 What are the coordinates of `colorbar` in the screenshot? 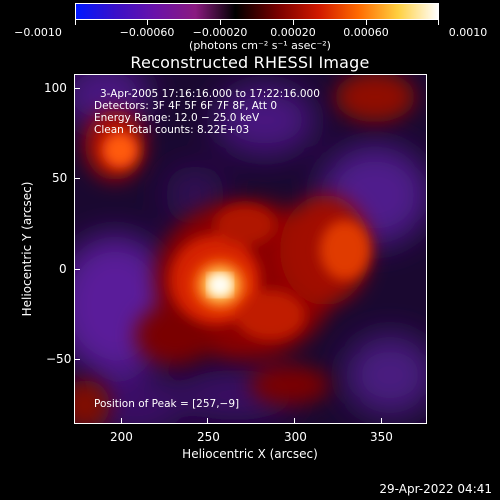 It's located at (257, 11).